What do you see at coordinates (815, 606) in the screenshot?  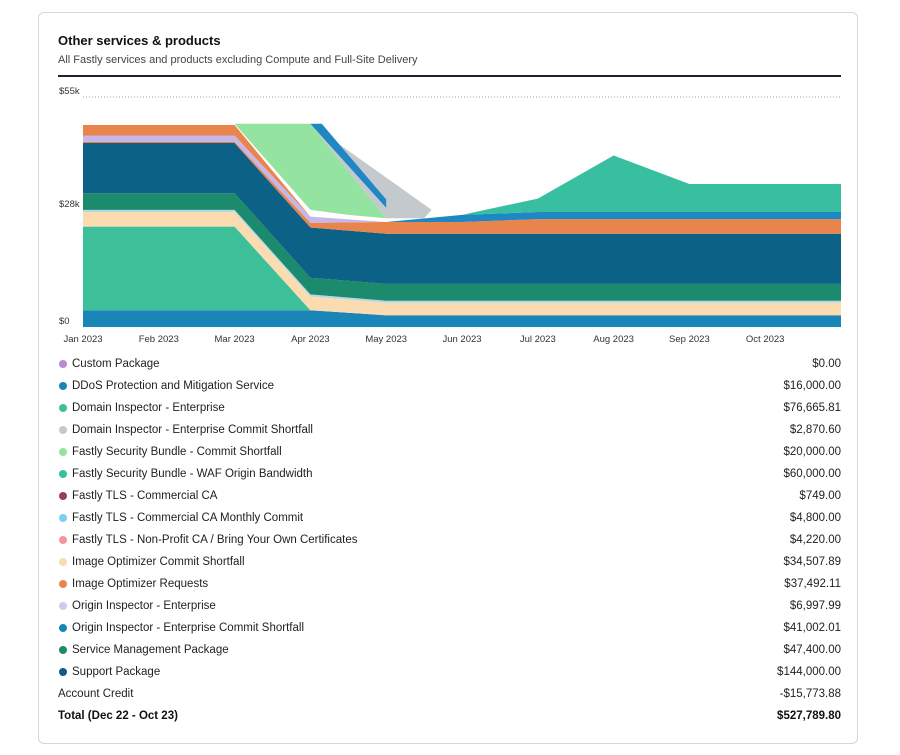 I see `legend-value: $6,997.99` at bounding box center [815, 606].